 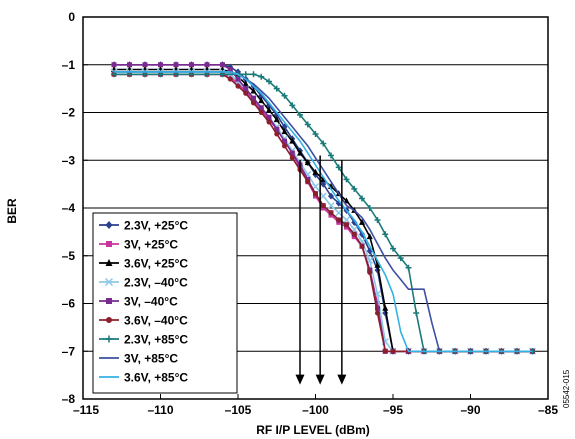 What do you see at coordinates (69, 256) in the screenshot?
I see `y-tick-label: –5` at bounding box center [69, 256].